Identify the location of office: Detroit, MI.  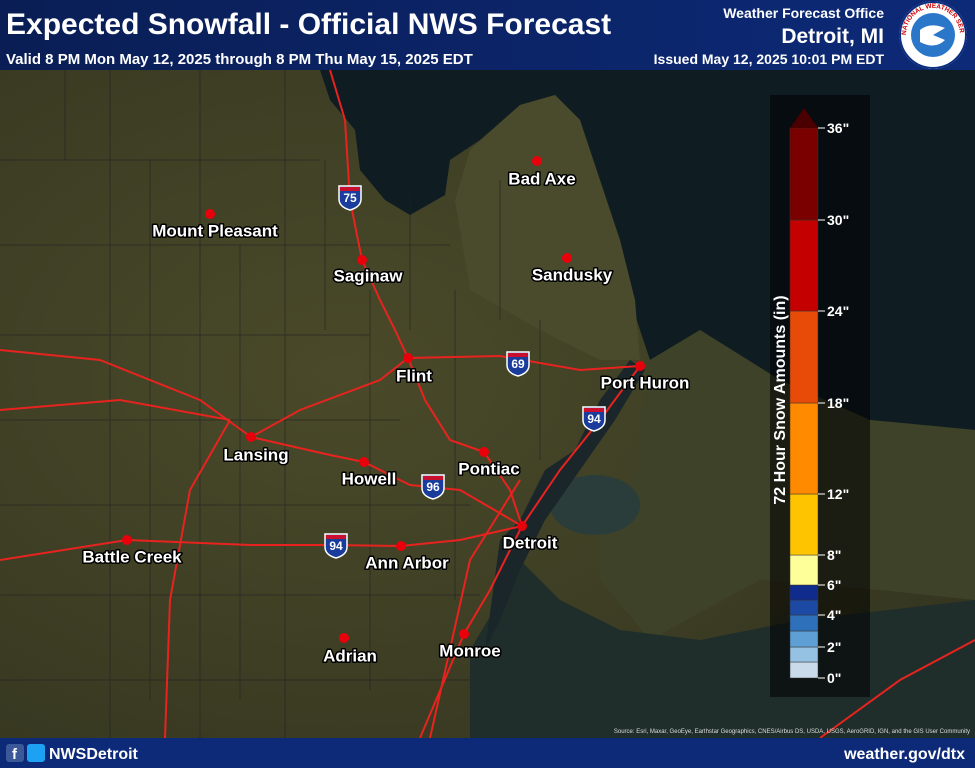
(832, 36).